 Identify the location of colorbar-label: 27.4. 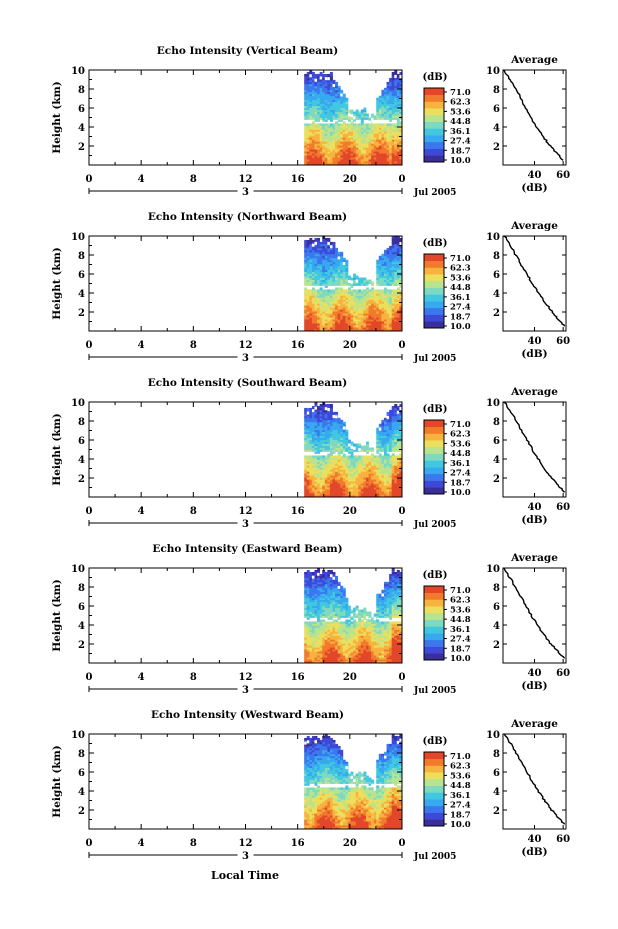
(460, 142).